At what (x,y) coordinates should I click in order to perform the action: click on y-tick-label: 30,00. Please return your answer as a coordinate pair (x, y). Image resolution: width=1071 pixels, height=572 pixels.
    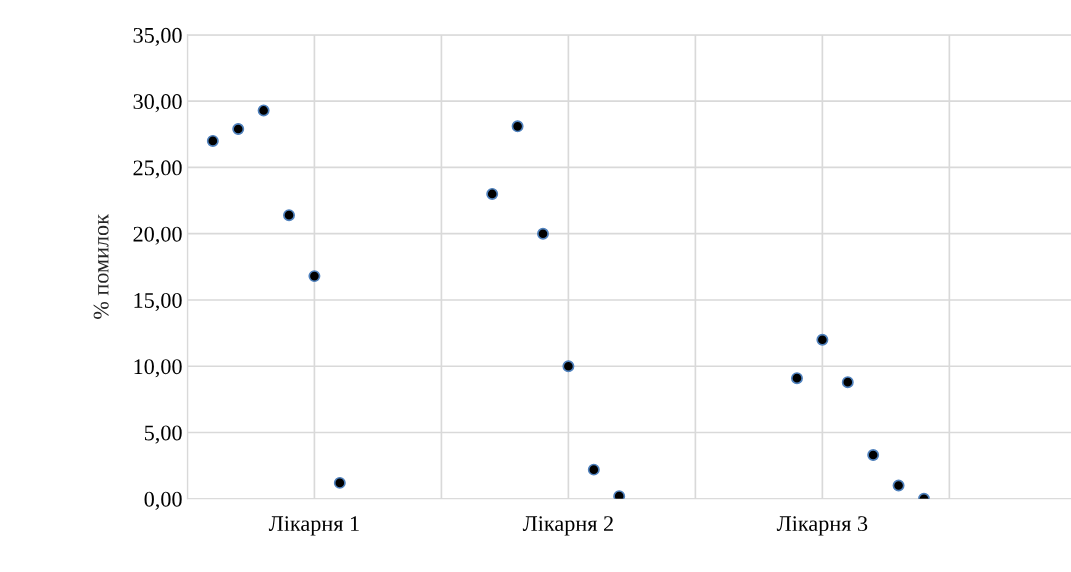
    Looking at the image, I should click on (157, 103).